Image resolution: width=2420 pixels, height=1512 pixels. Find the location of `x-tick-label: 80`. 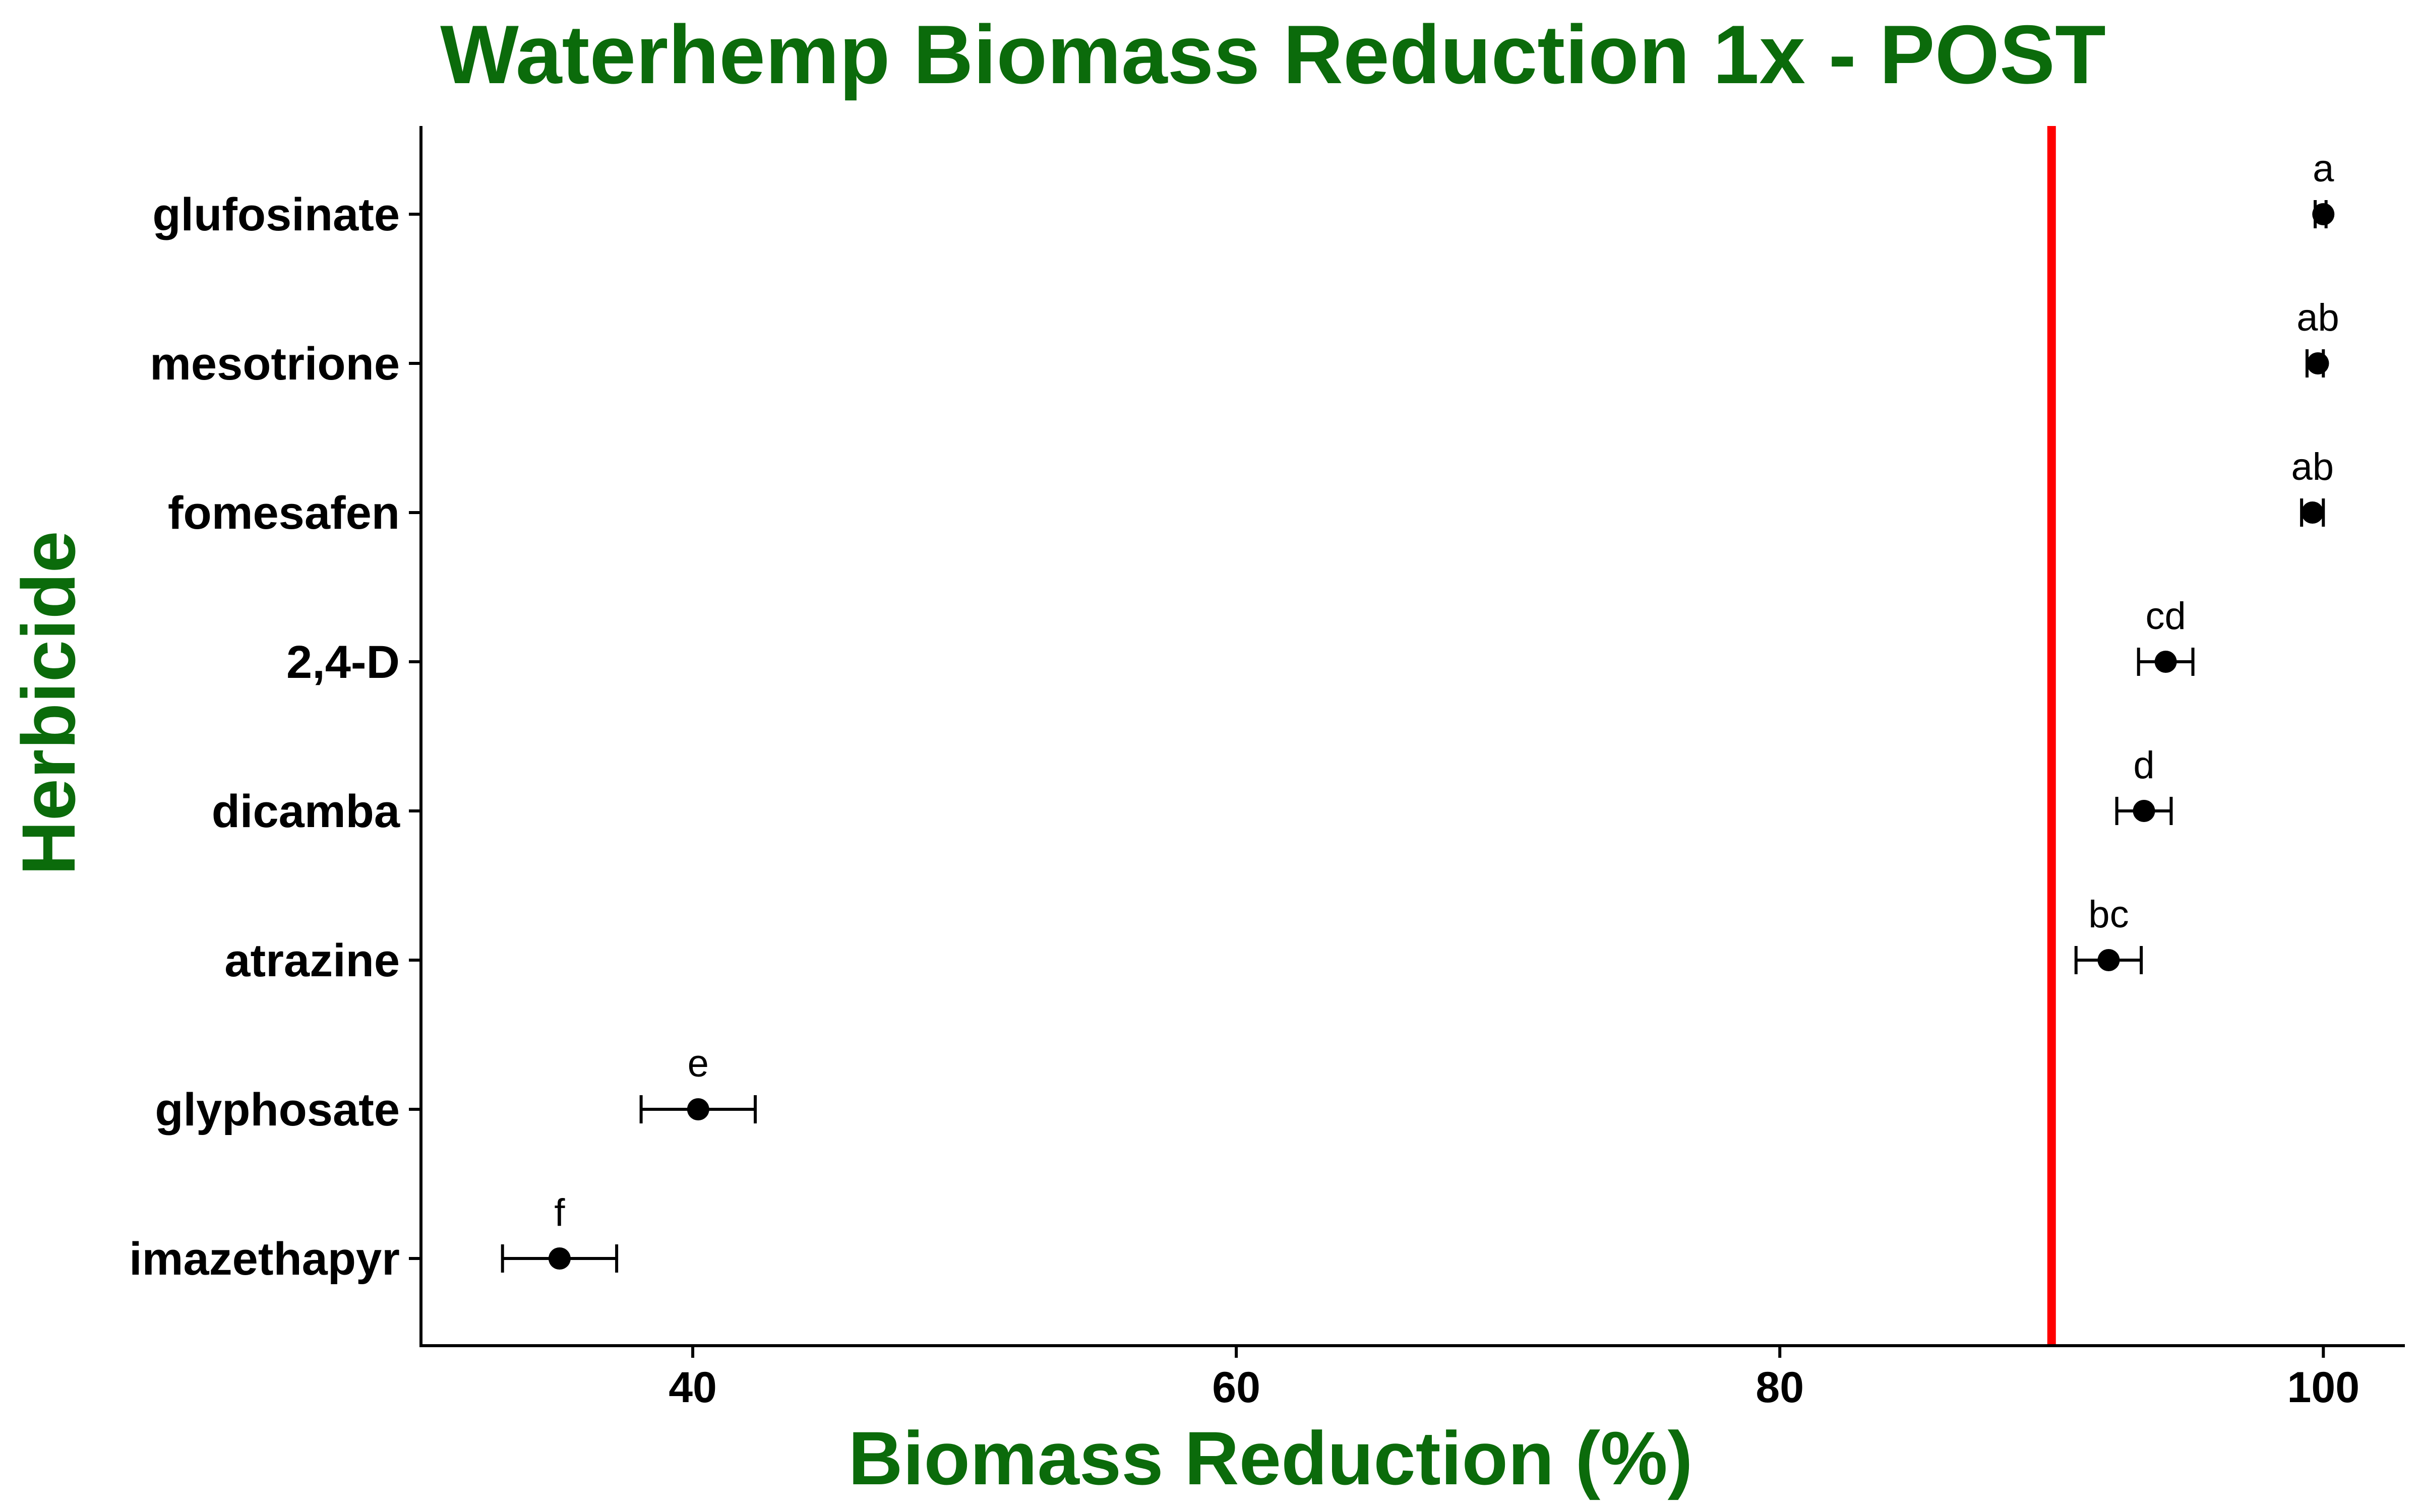

x-tick-label: 80 is located at coordinates (1780, 1387).